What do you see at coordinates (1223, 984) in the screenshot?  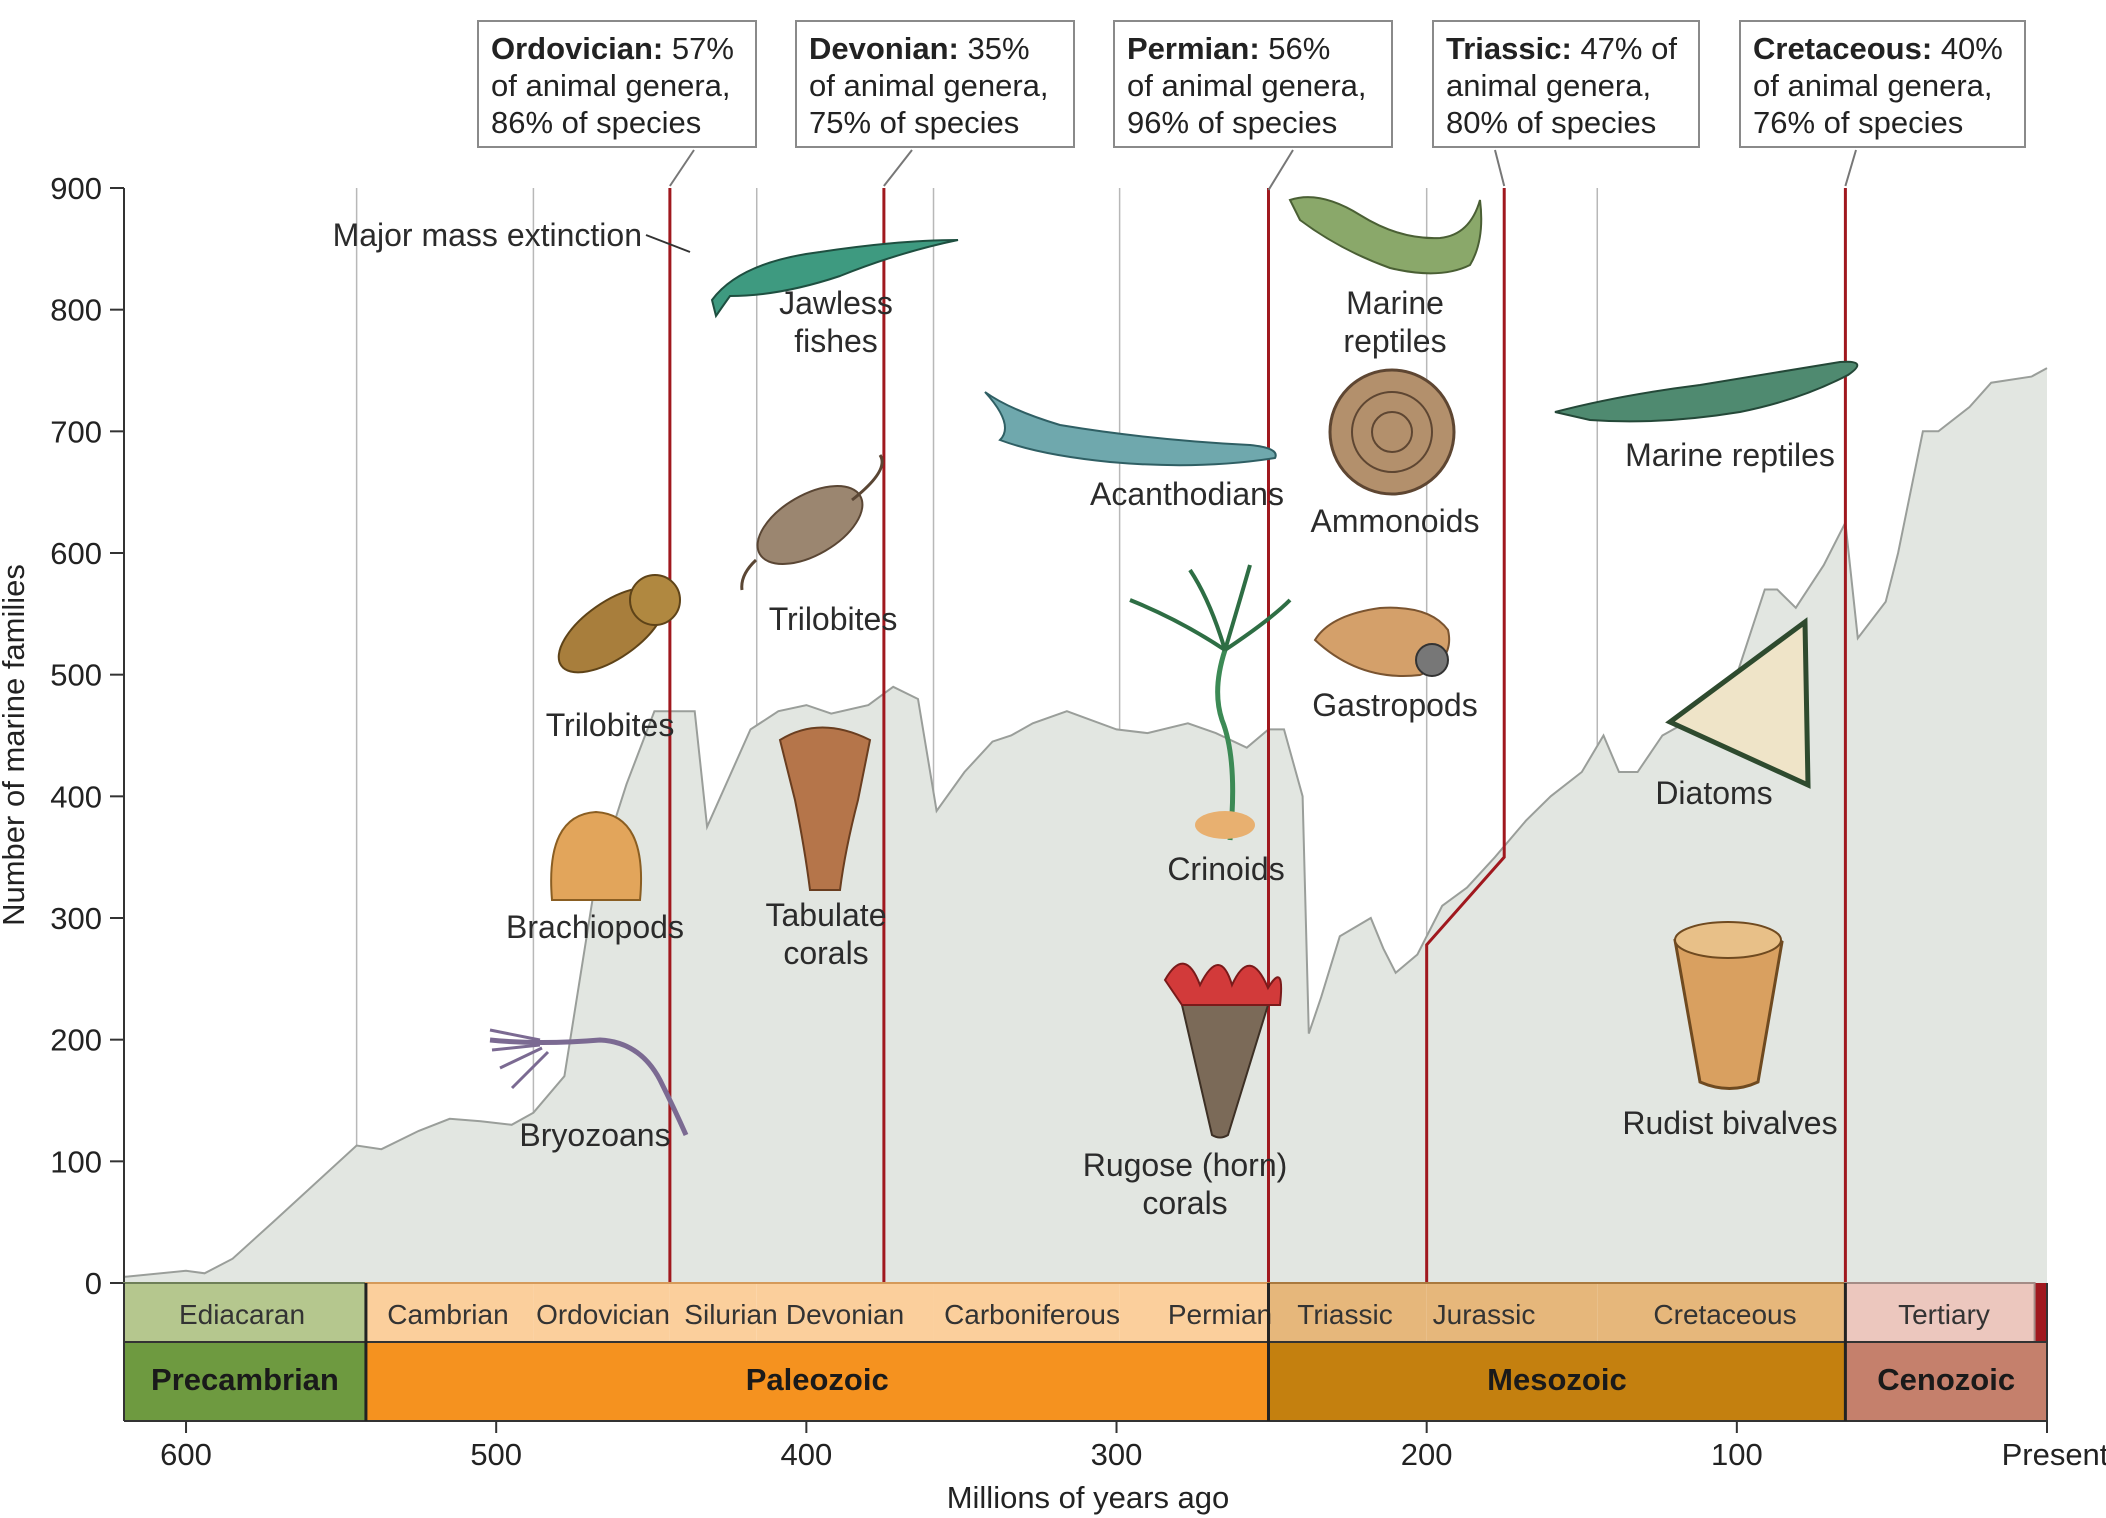 I see `rugose-coral-polyps` at bounding box center [1223, 984].